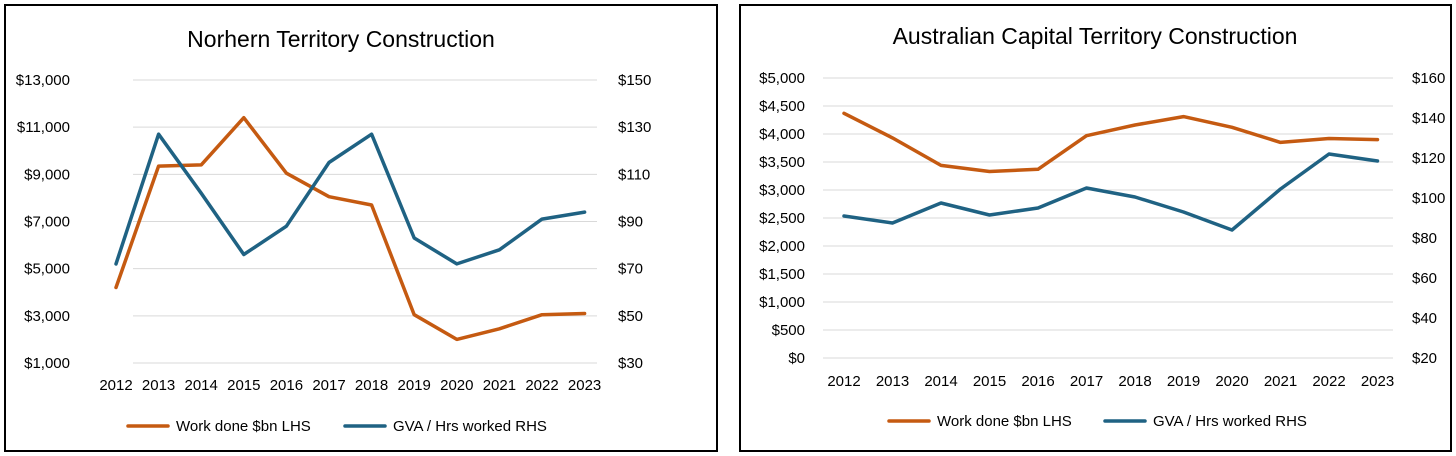 The image size is (1456, 456). What do you see at coordinates (782, 274) in the screenshot?
I see `y-left-tick-label: $1,500` at bounding box center [782, 274].